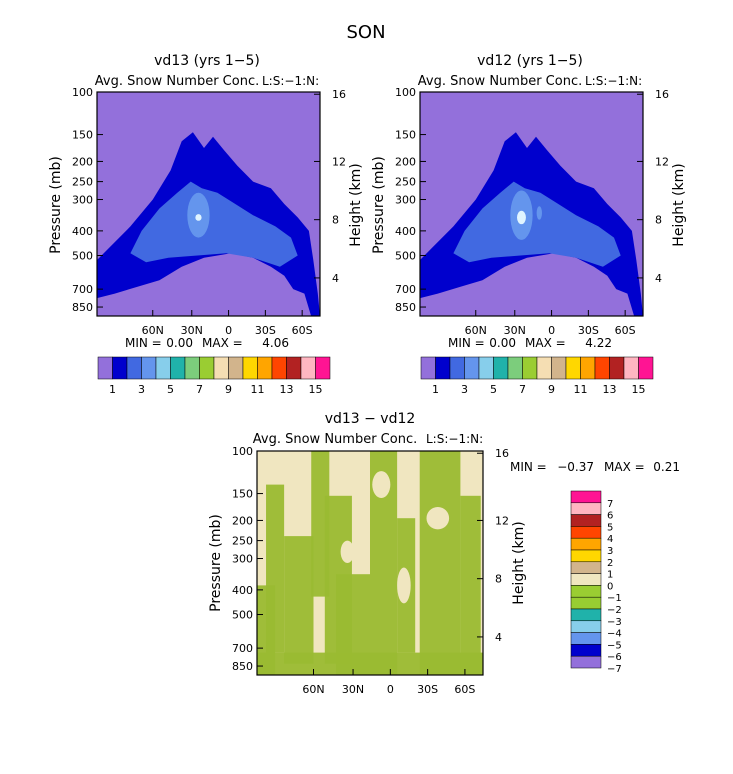 The width and height of the screenshot is (733, 774). What do you see at coordinates (141, 389) in the screenshot?
I see `colorbar-label: 3` at bounding box center [141, 389].